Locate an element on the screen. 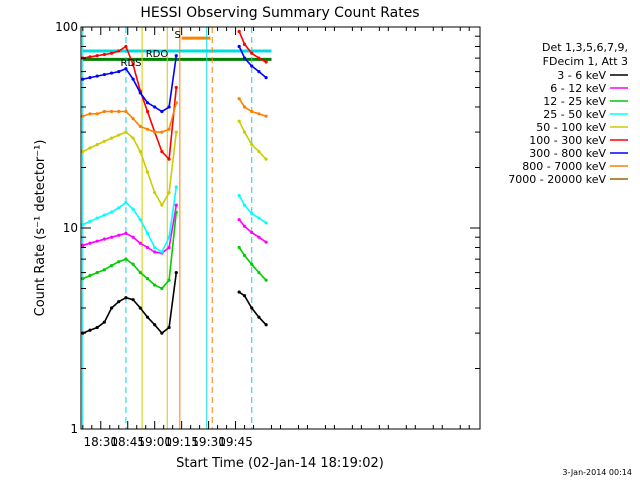 The height and width of the screenshot is (480, 640). legend-entry-label: 100 - 300 keV is located at coordinates (567, 140).